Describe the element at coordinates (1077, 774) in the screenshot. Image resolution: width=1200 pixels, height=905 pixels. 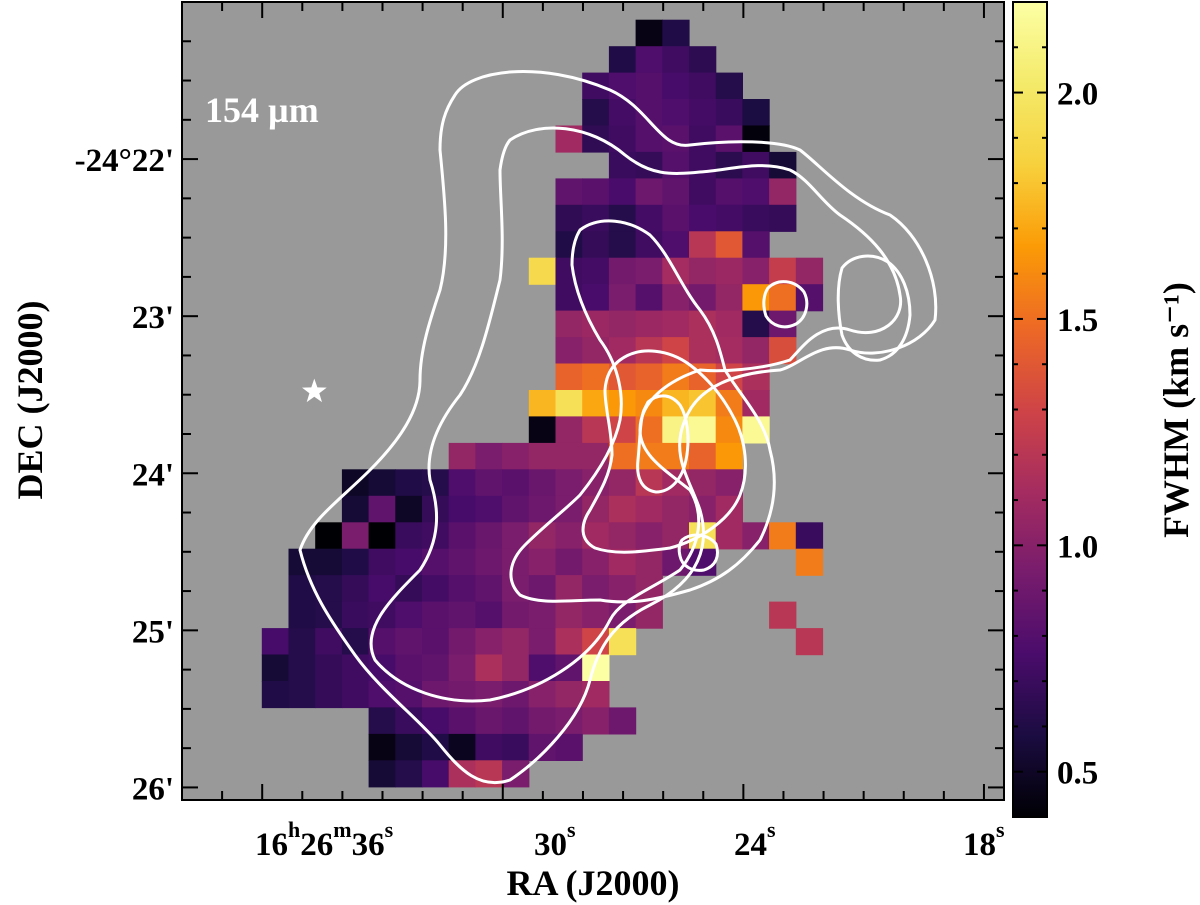
I see `colorbar-tick-label: 0.5` at that location.